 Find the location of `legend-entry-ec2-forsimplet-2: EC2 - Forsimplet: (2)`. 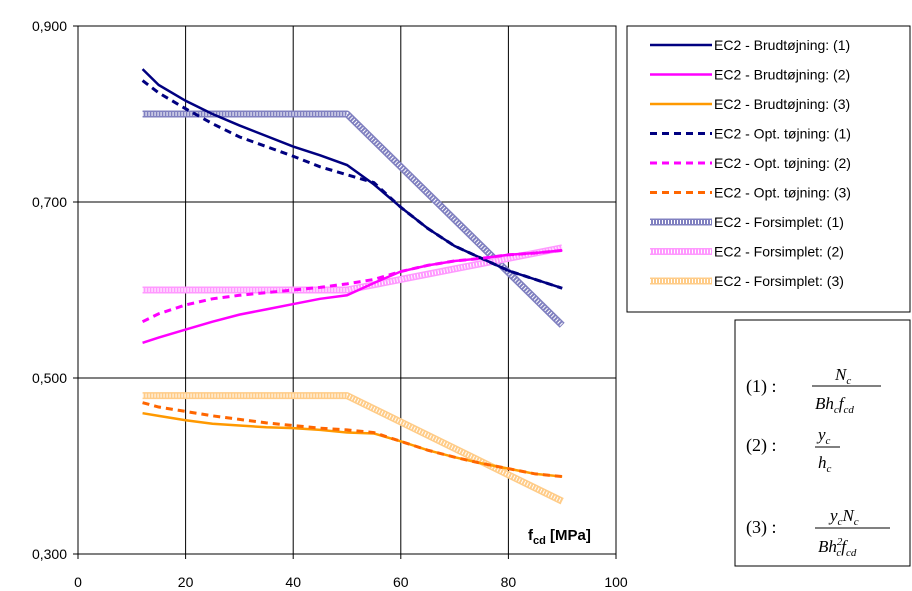

legend-entry-ec2-forsimplet-2: EC2 - Forsimplet: (2) is located at coordinates (747, 252).